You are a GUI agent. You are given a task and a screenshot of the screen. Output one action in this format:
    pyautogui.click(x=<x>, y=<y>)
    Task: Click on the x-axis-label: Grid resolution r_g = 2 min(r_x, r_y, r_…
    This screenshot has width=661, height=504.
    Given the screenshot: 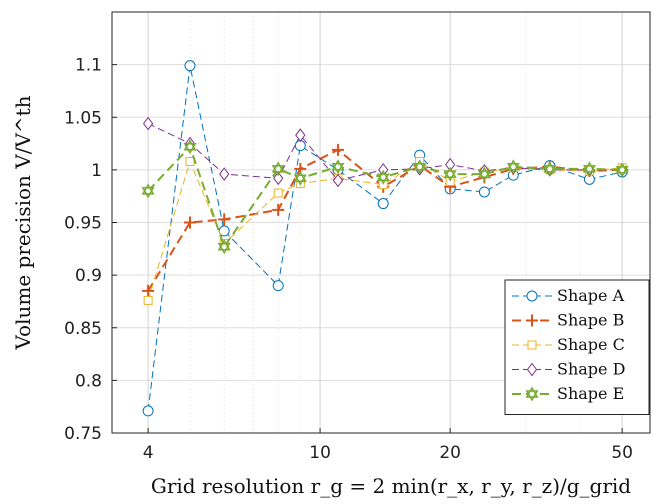 What is the action you would take?
    pyautogui.click(x=391, y=486)
    